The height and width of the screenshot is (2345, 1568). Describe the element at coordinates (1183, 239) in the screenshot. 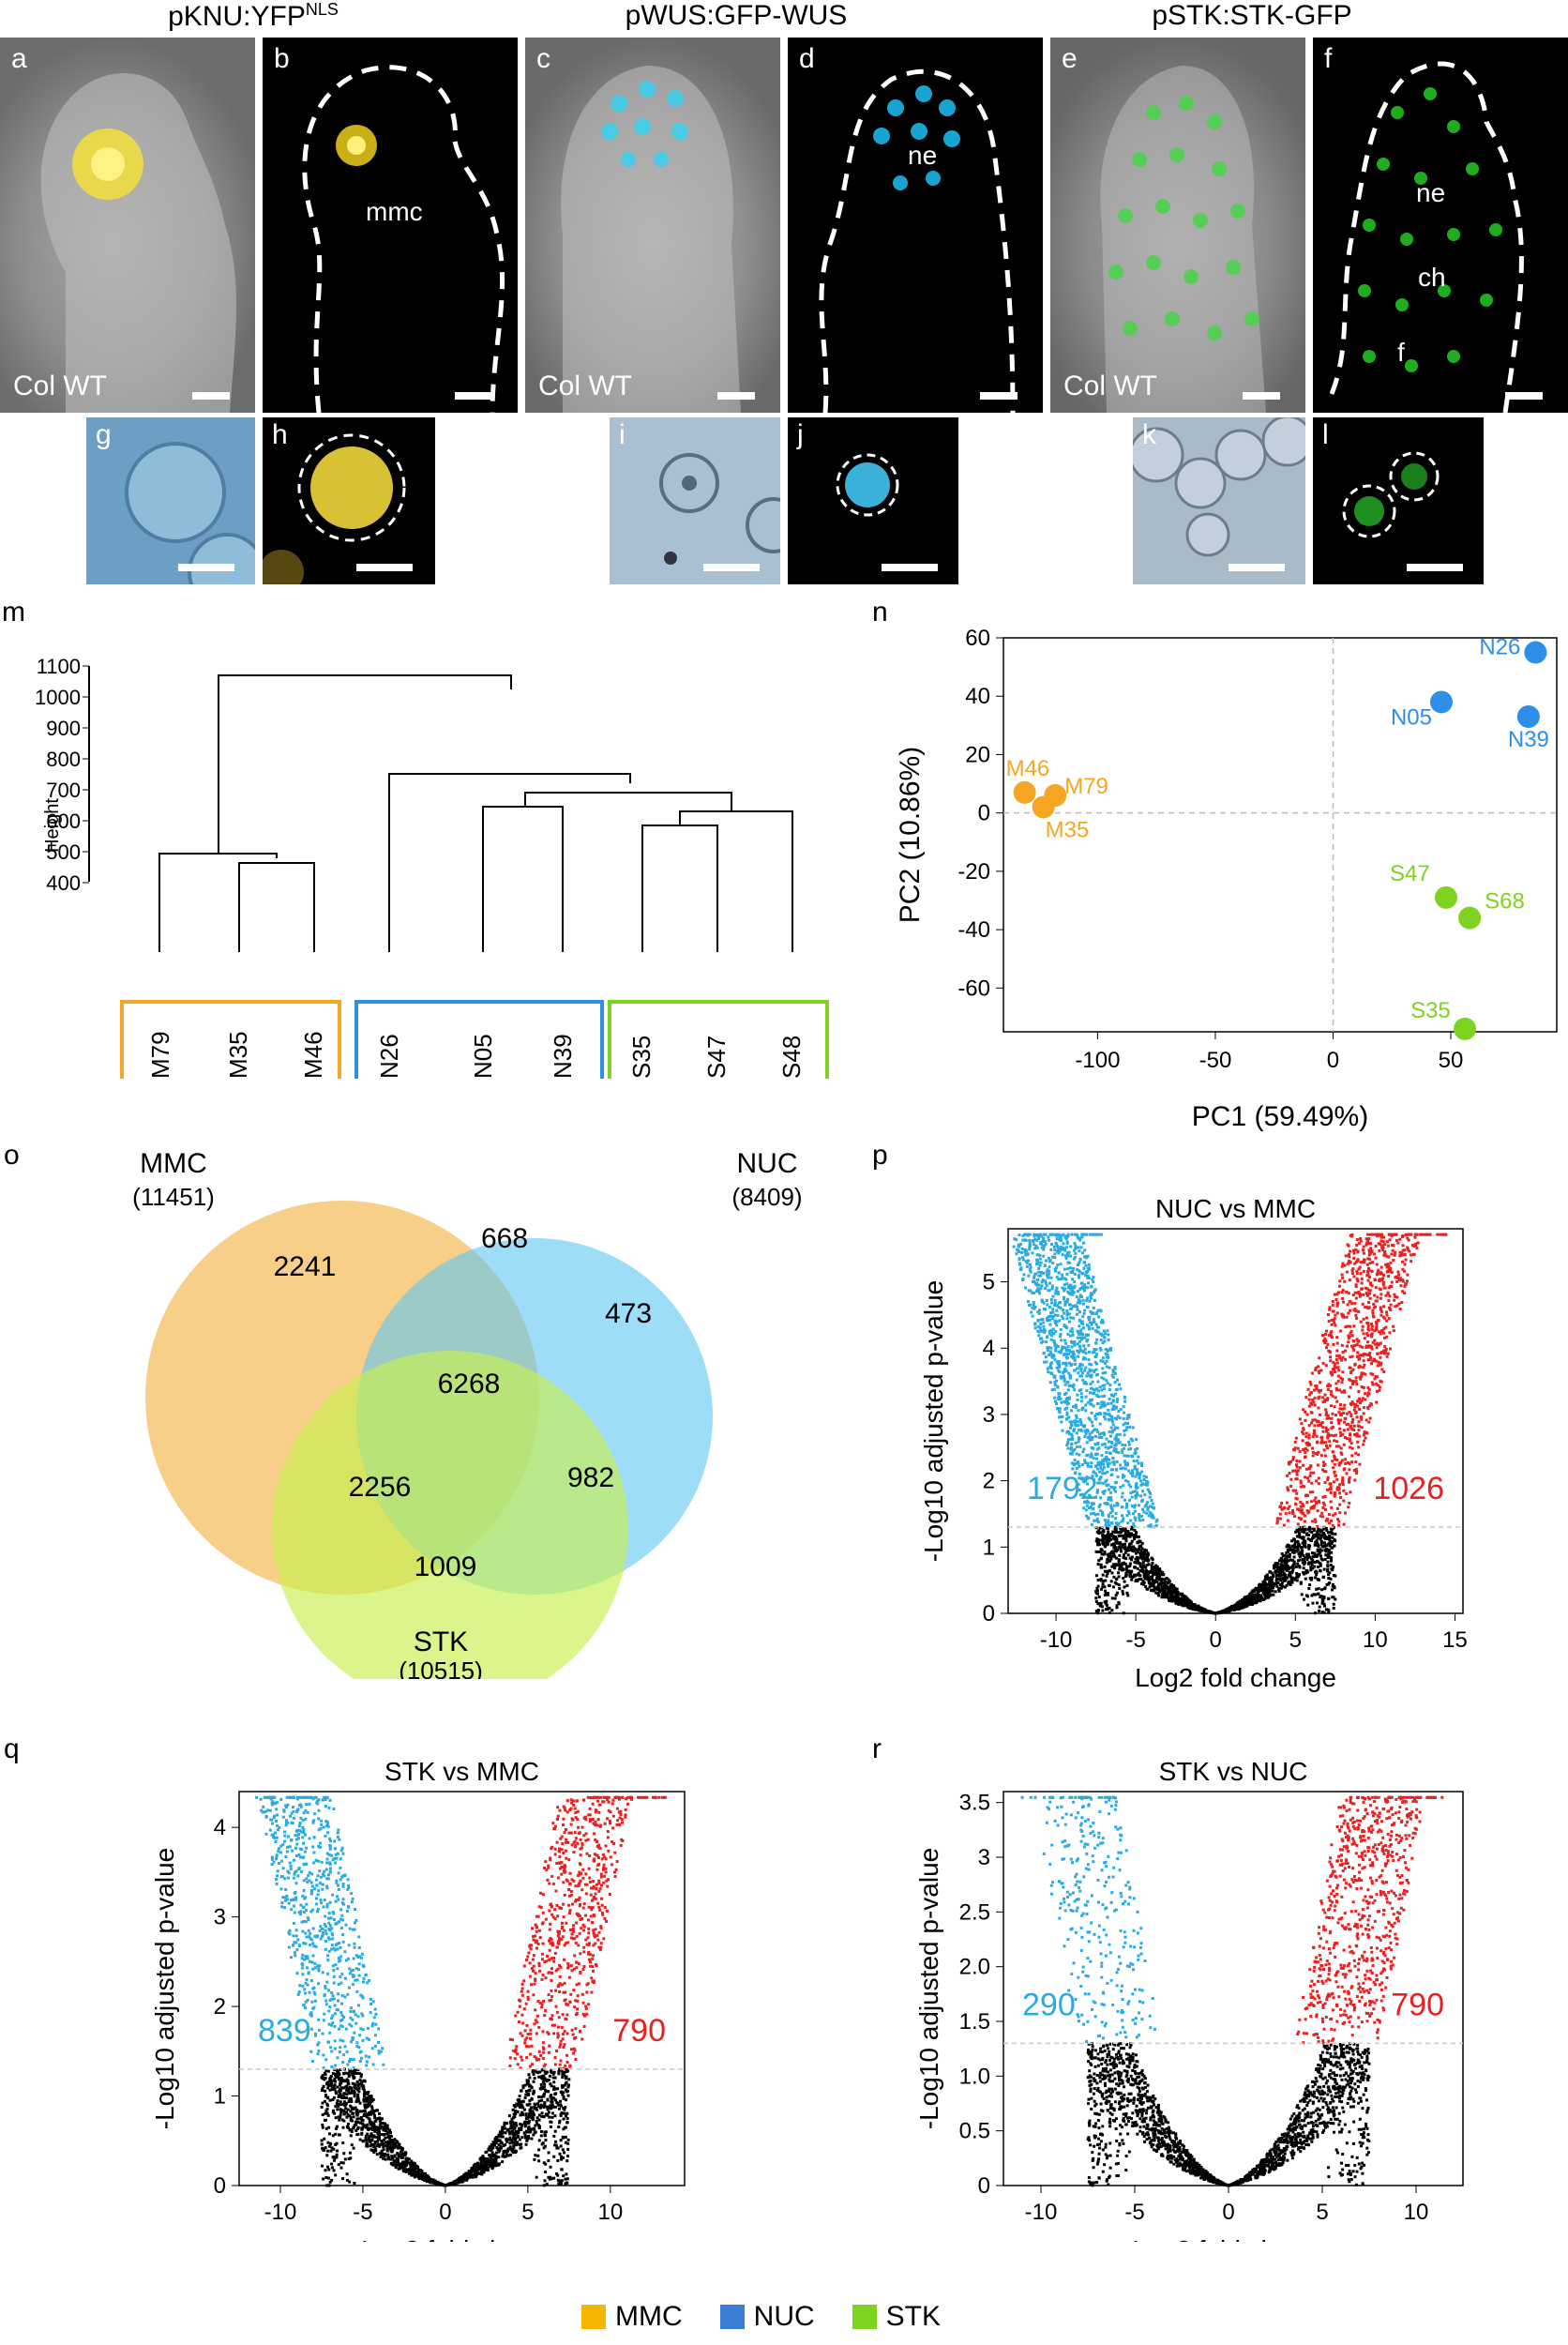

I see `panel-e-ovule-svg` at that location.